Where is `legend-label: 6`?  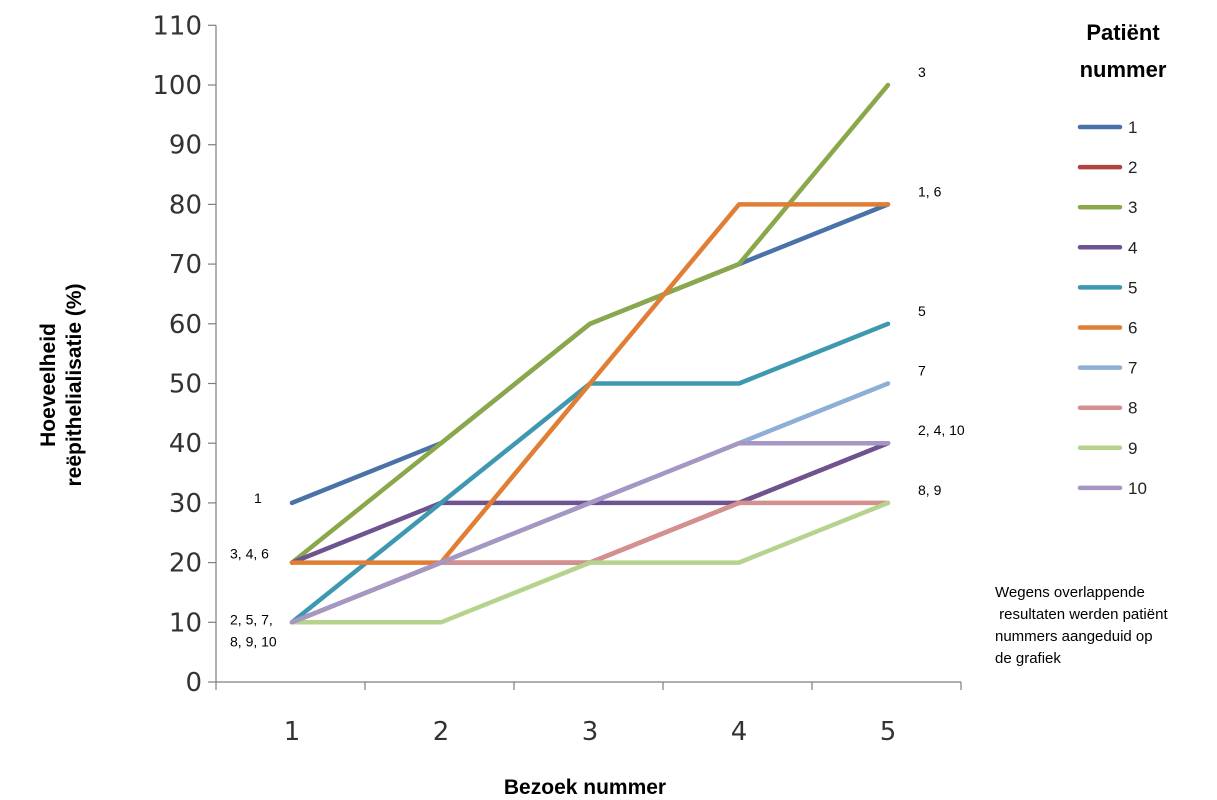 legend-label: 6 is located at coordinates (1132, 328).